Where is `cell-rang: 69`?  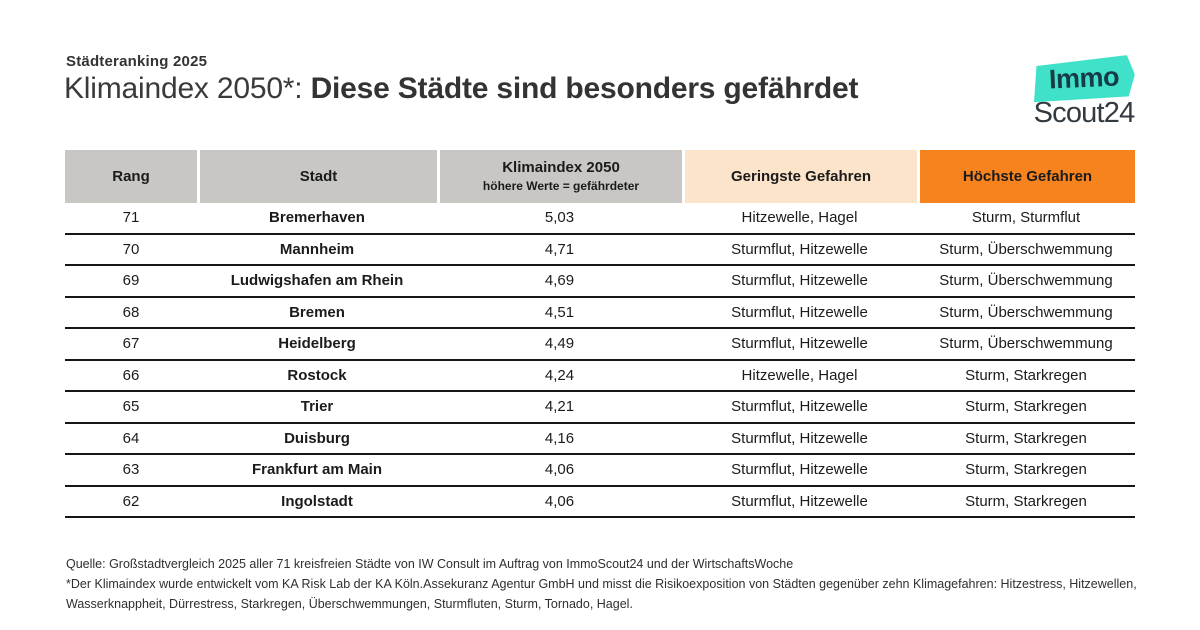 cell-rang: 69 is located at coordinates (131, 282).